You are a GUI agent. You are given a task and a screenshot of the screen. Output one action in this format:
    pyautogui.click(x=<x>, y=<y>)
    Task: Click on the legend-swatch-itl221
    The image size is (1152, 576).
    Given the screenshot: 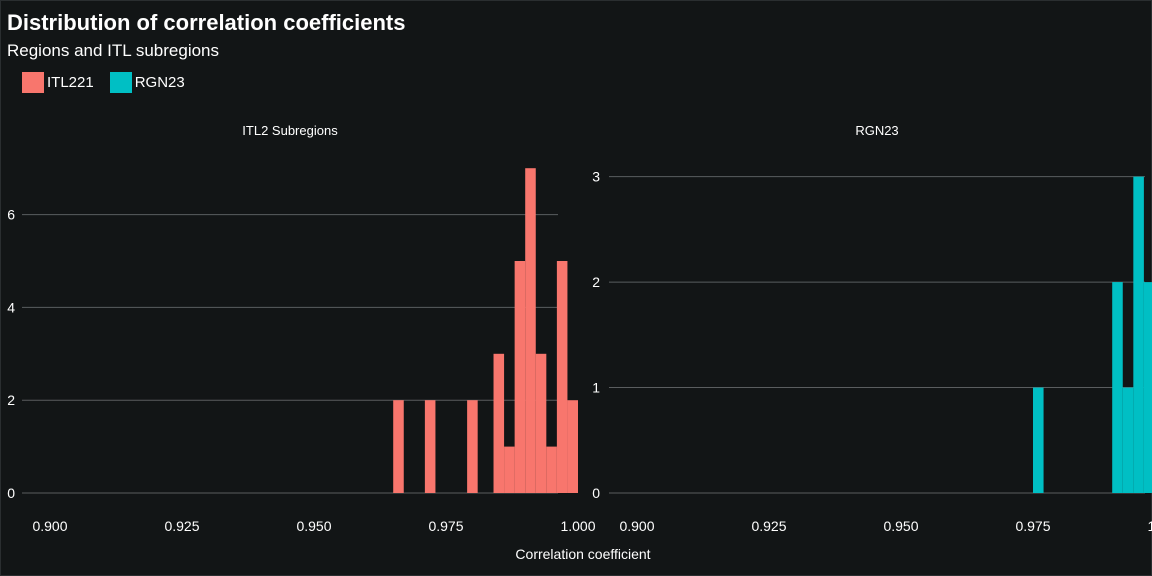 What is the action you would take?
    pyautogui.click(x=33, y=82)
    